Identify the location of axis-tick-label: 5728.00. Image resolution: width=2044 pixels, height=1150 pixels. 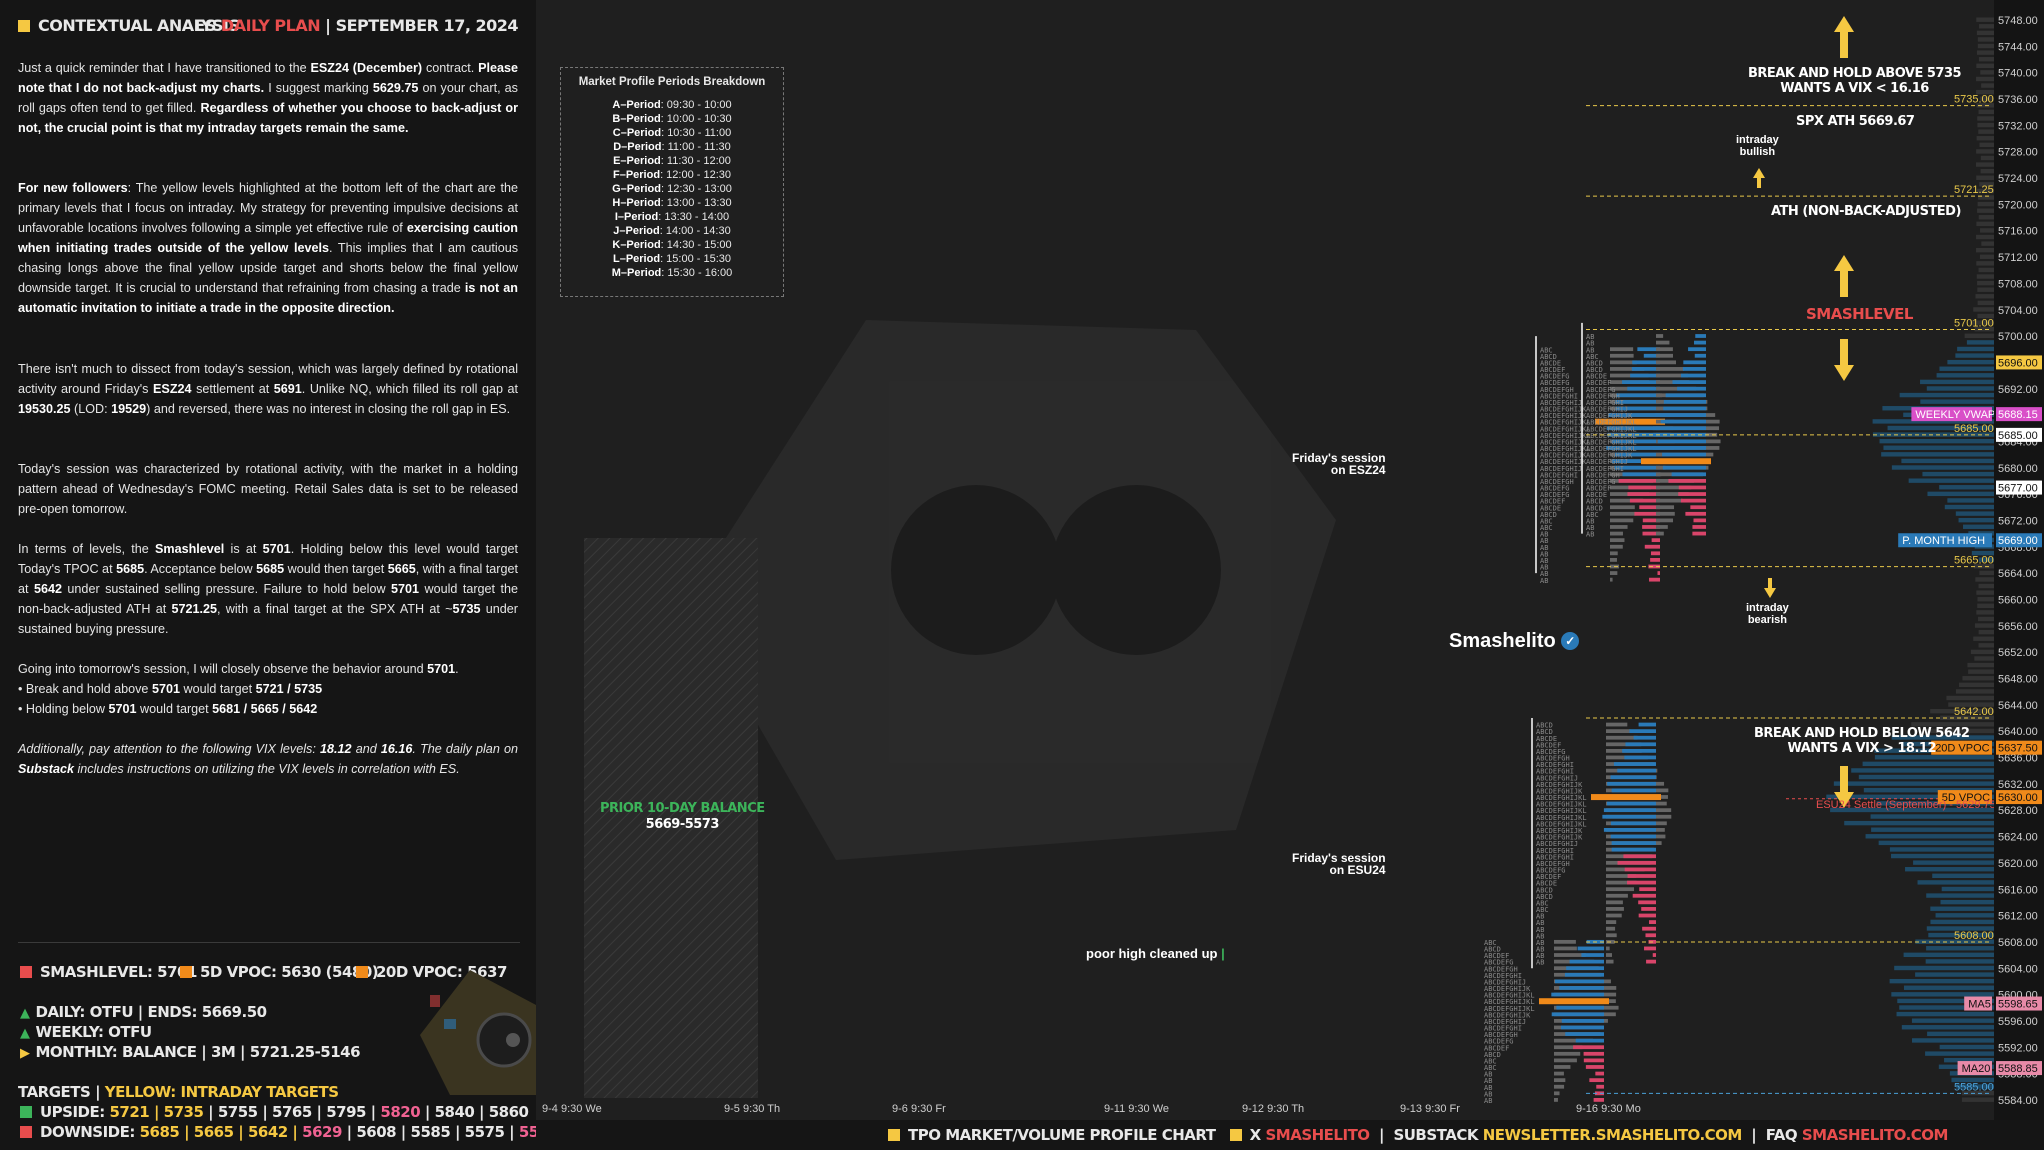
(2018, 153).